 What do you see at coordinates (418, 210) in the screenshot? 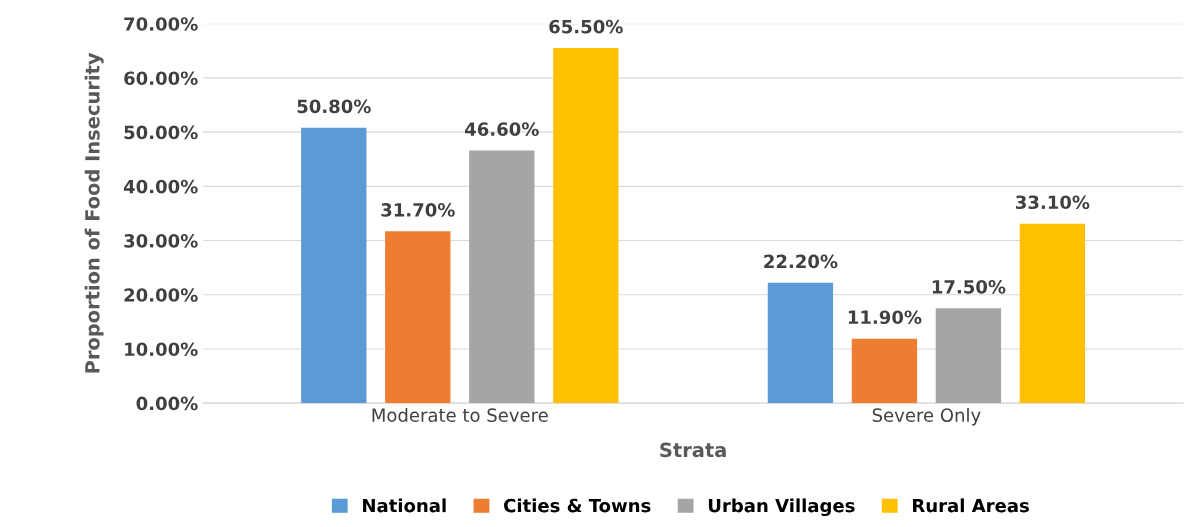
I see `data-label: 31.70%` at bounding box center [418, 210].